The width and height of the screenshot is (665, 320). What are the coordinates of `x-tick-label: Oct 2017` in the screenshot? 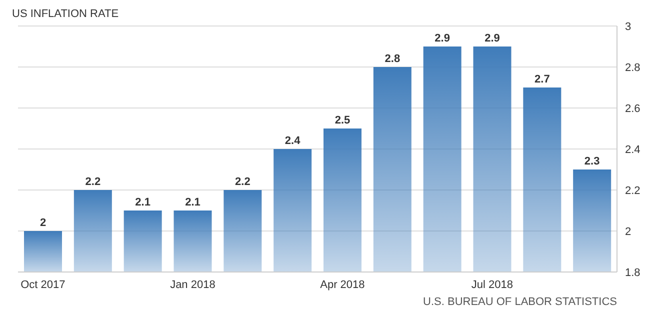 It's located at (43, 284).